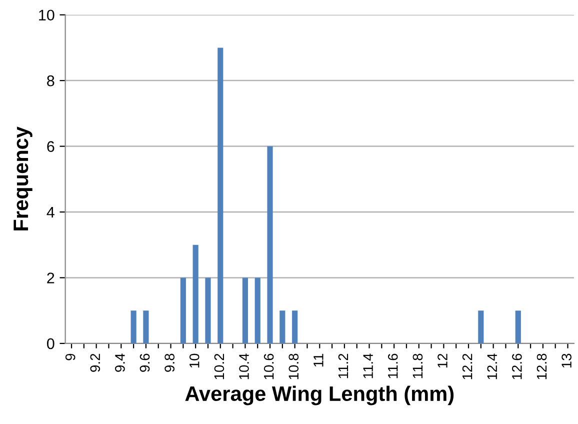 The image size is (578, 424). Describe the element at coordinates (120, 363) in the screenshot. I see `x-tick-label: 9.4` at that location.